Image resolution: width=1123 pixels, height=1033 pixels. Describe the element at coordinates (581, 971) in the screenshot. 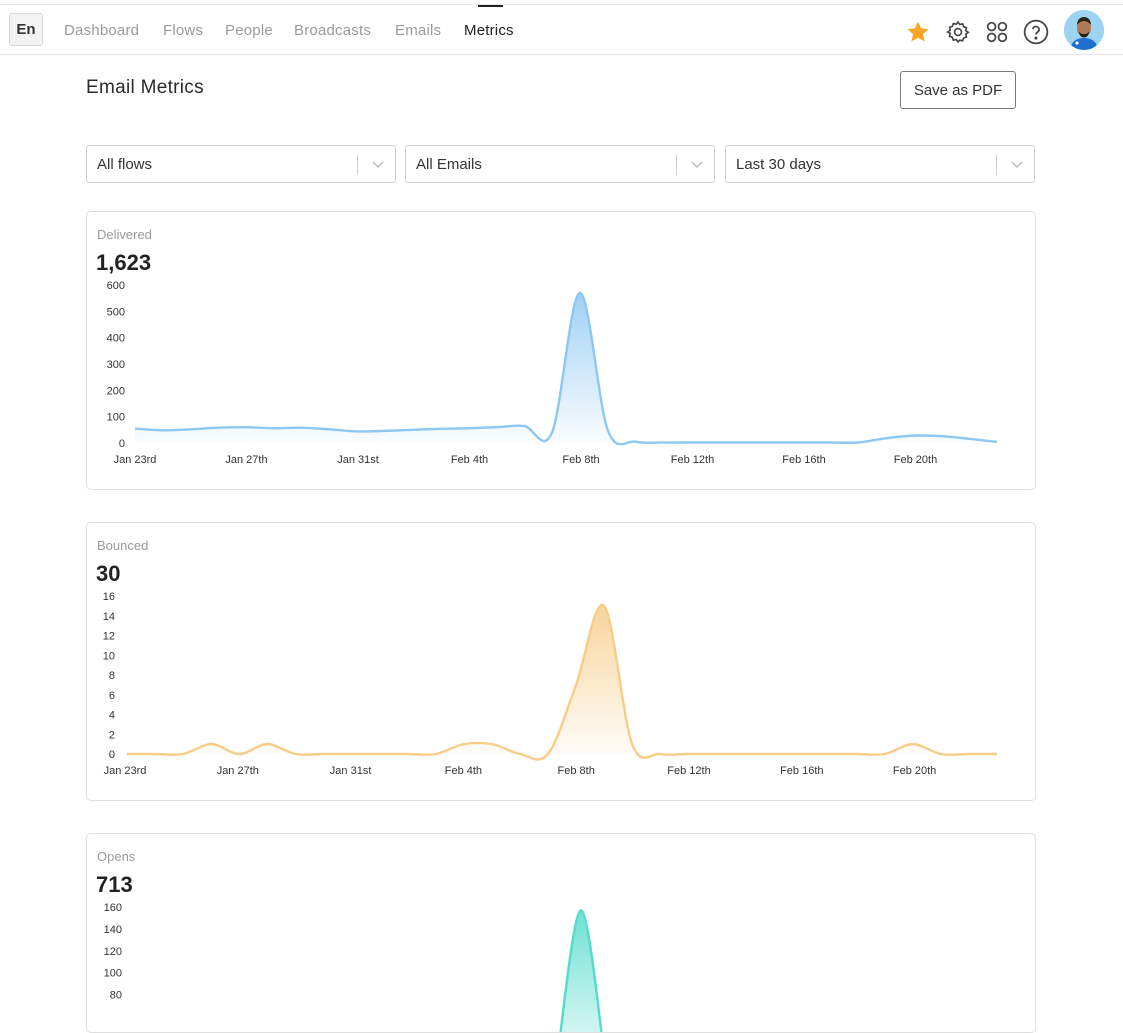

I see `opens-area` at that location.